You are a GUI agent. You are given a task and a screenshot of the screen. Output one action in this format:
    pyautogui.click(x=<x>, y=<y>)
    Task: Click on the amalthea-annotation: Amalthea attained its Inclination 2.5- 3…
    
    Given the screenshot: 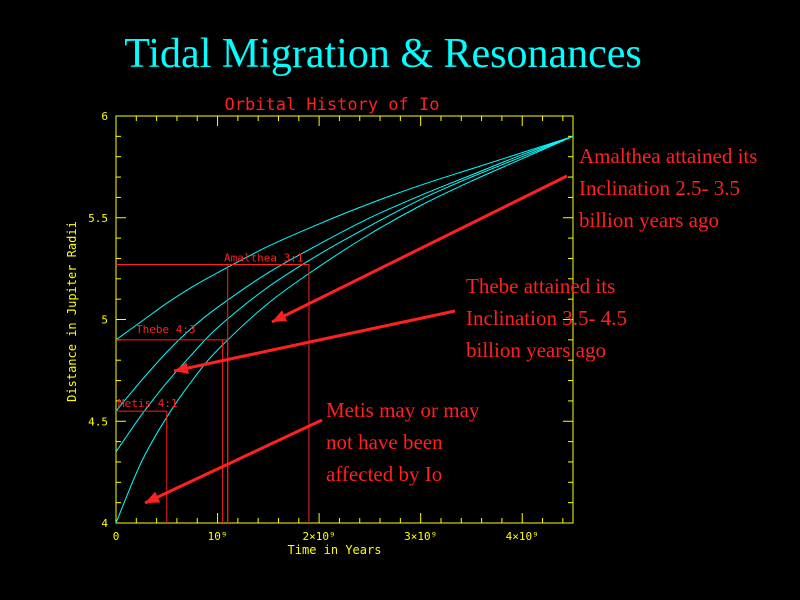 What is the action you would take?
    pyautogui.click(x=668, y=188)
    